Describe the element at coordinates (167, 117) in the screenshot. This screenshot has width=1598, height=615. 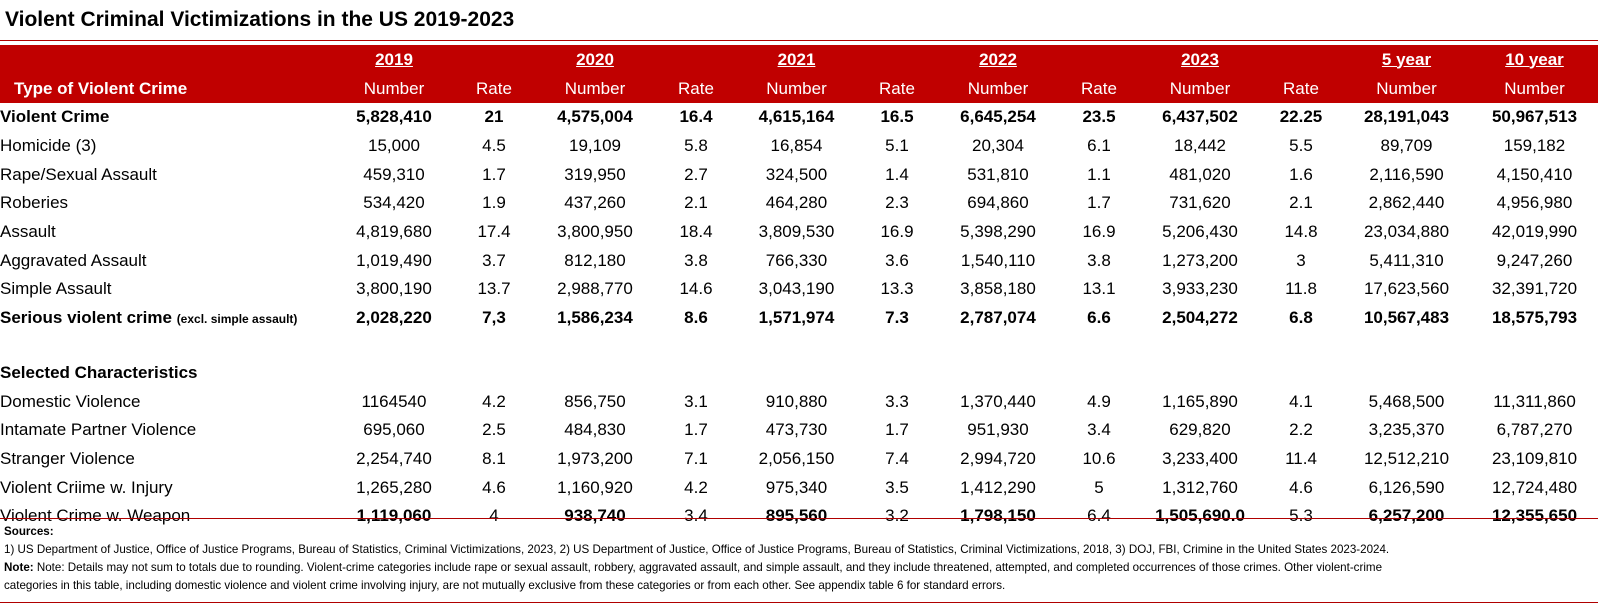
I see `row-label: Violent Crime` at that location.